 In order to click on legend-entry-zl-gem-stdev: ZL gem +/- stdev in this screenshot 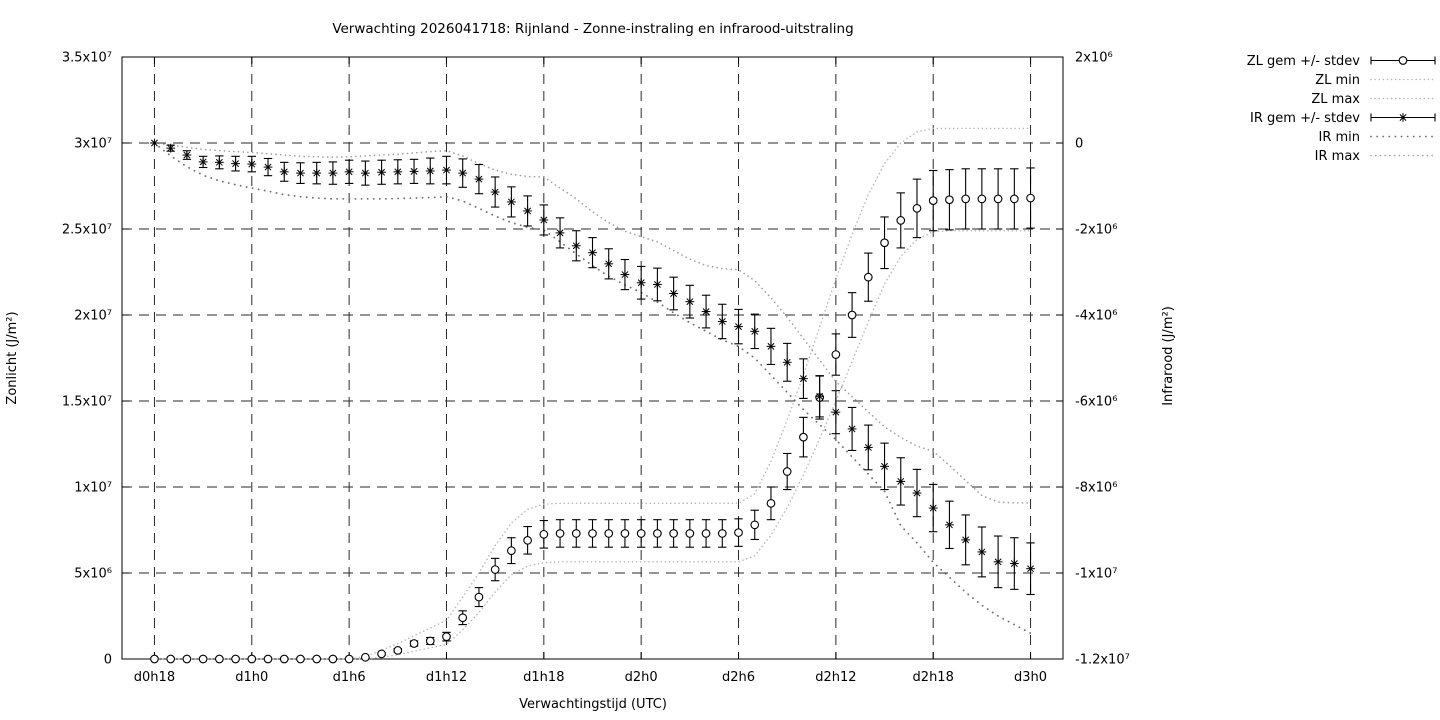, I will do `click(1341, 61)`.